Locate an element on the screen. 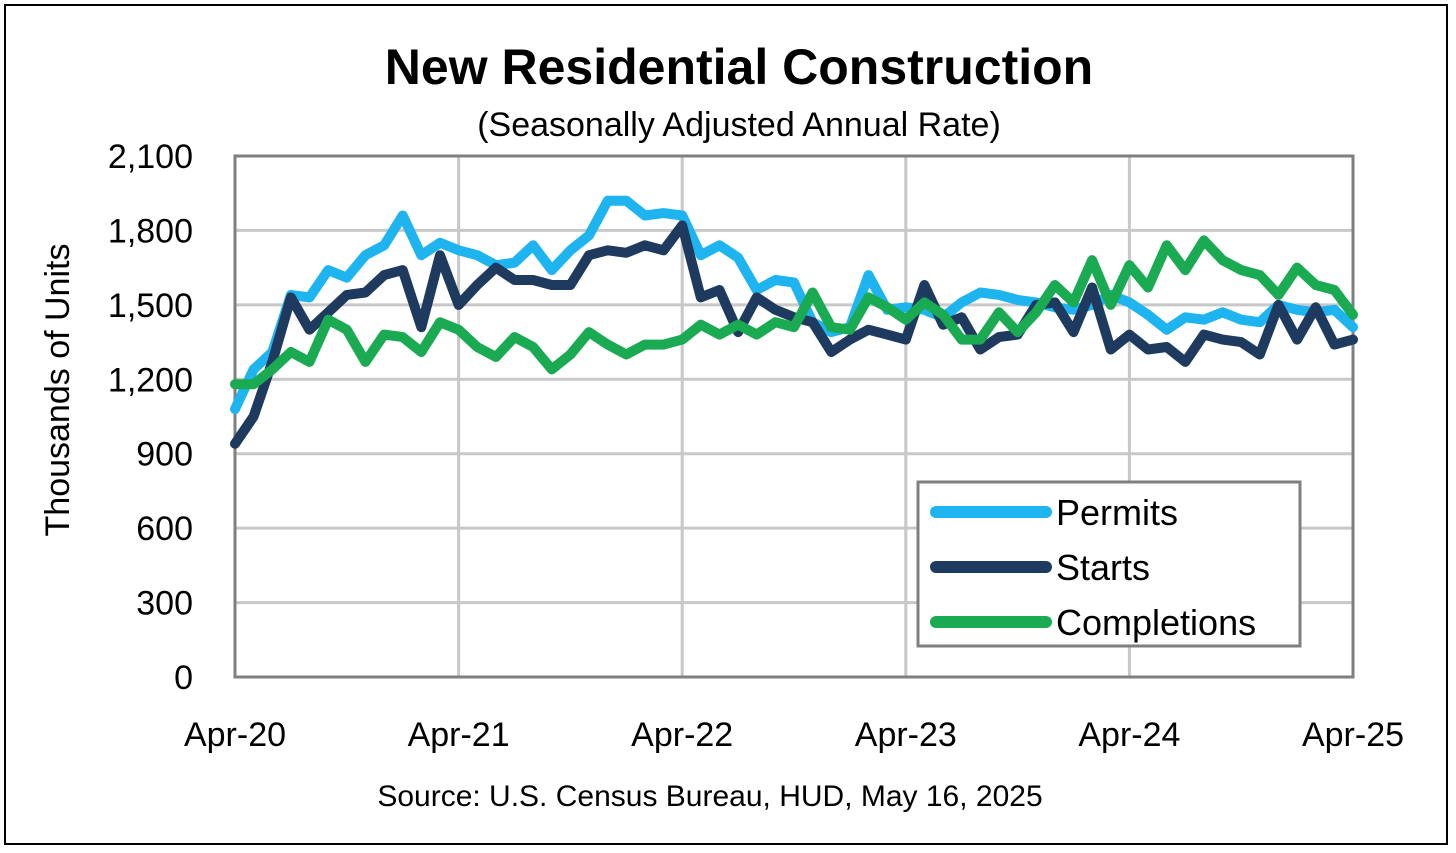  y-tick-label: 1,200 is located at coordinates (150, 380).